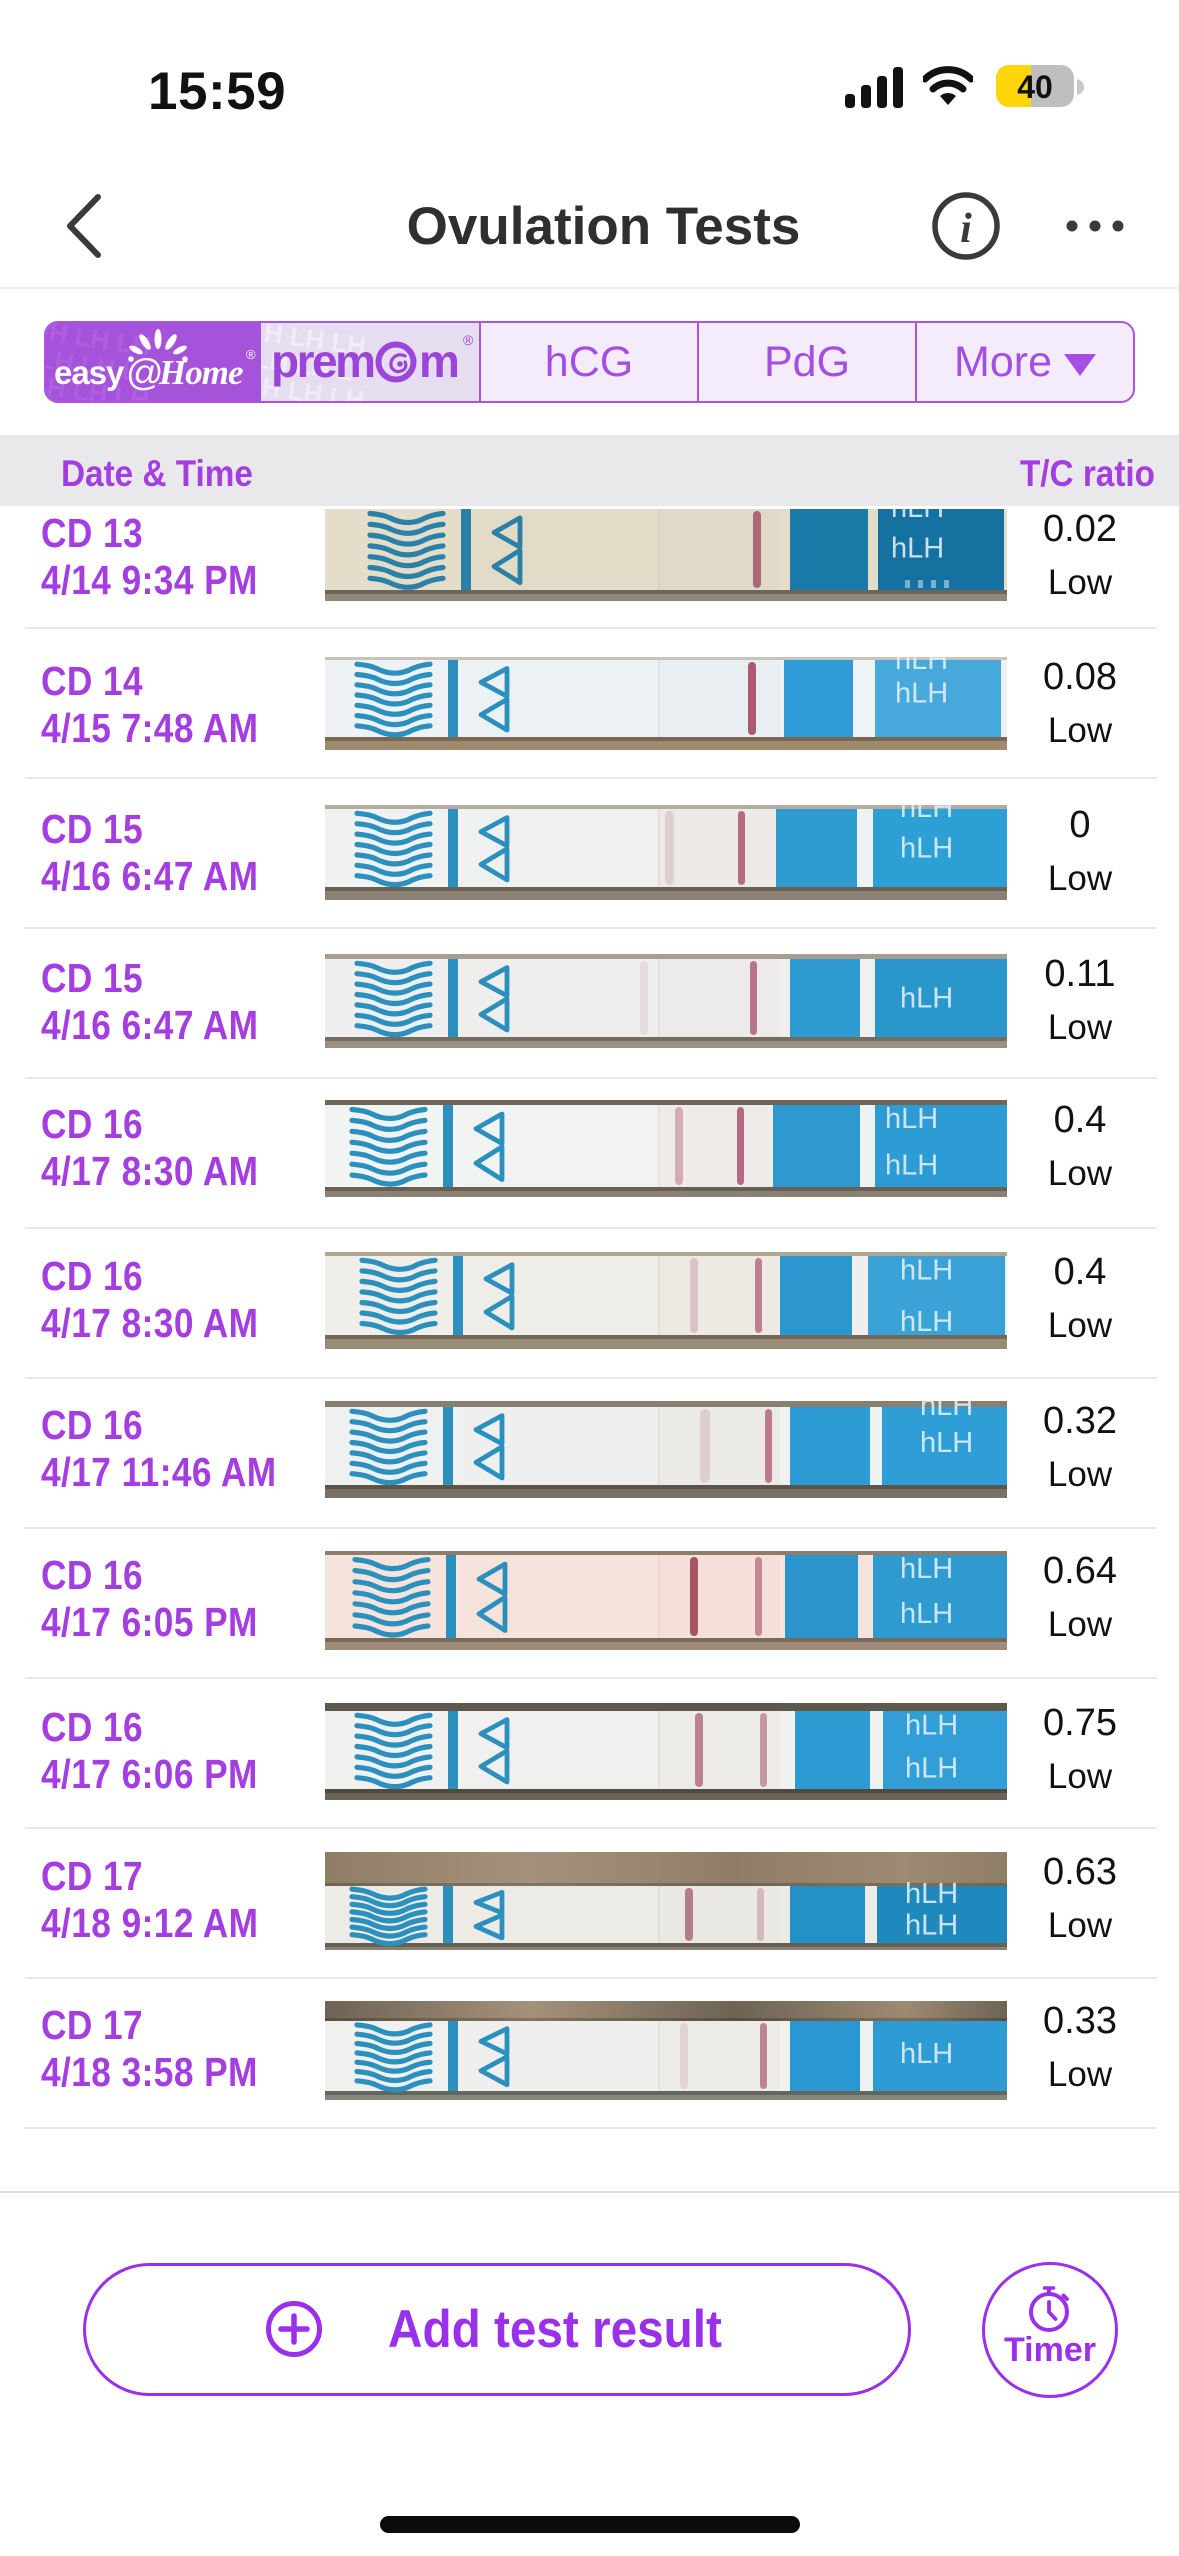  What do you see at coordinates (89, 372) in the screenshot?
I see `svg-text: easy` at bounding box center [89, 372].